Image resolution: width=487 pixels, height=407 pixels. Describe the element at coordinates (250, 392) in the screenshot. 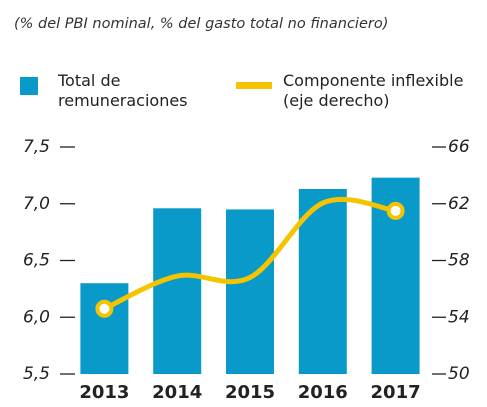

I see `x-tick-label: 2015` at that location.